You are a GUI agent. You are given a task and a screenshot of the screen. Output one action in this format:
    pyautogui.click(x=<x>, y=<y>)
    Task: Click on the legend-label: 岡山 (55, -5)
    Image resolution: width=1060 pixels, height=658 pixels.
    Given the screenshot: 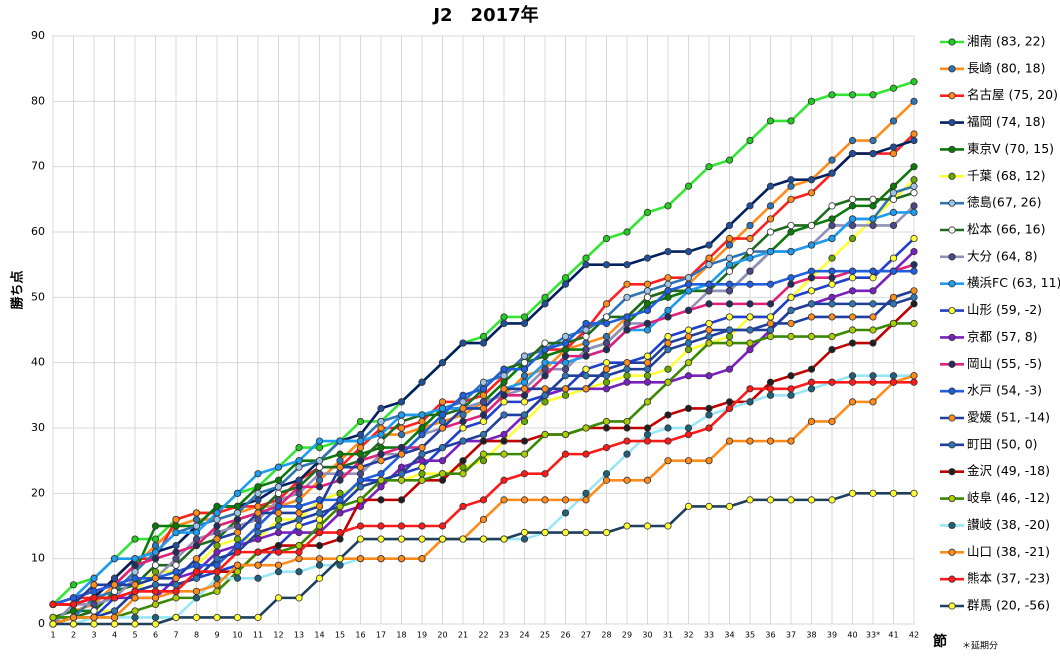 What is the action you would take?
    pyautogui.click(x=1004, y=363)
    